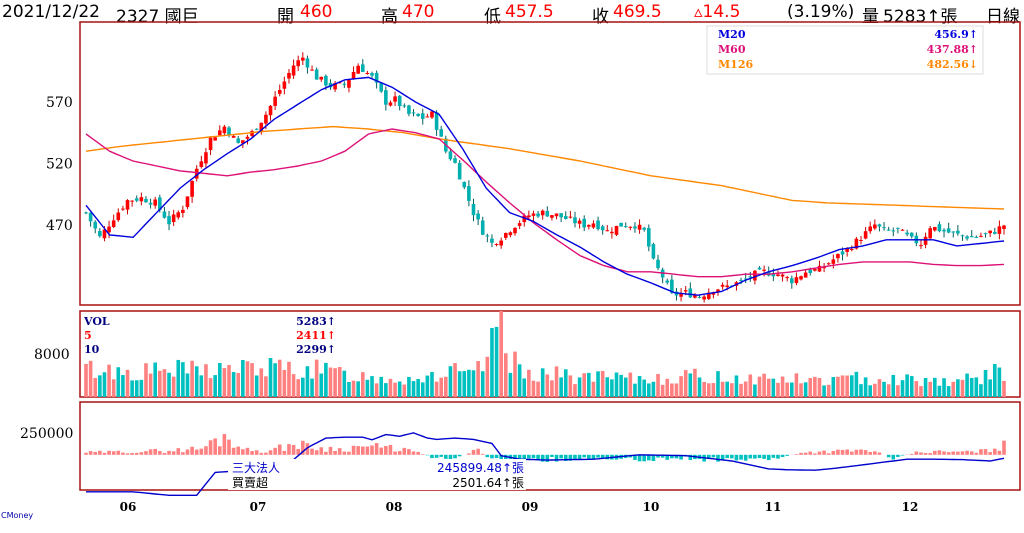  Describe the element at coordinates (52, 355) in the screenshot. I see `volume-tick-8000: 8000` at that location.